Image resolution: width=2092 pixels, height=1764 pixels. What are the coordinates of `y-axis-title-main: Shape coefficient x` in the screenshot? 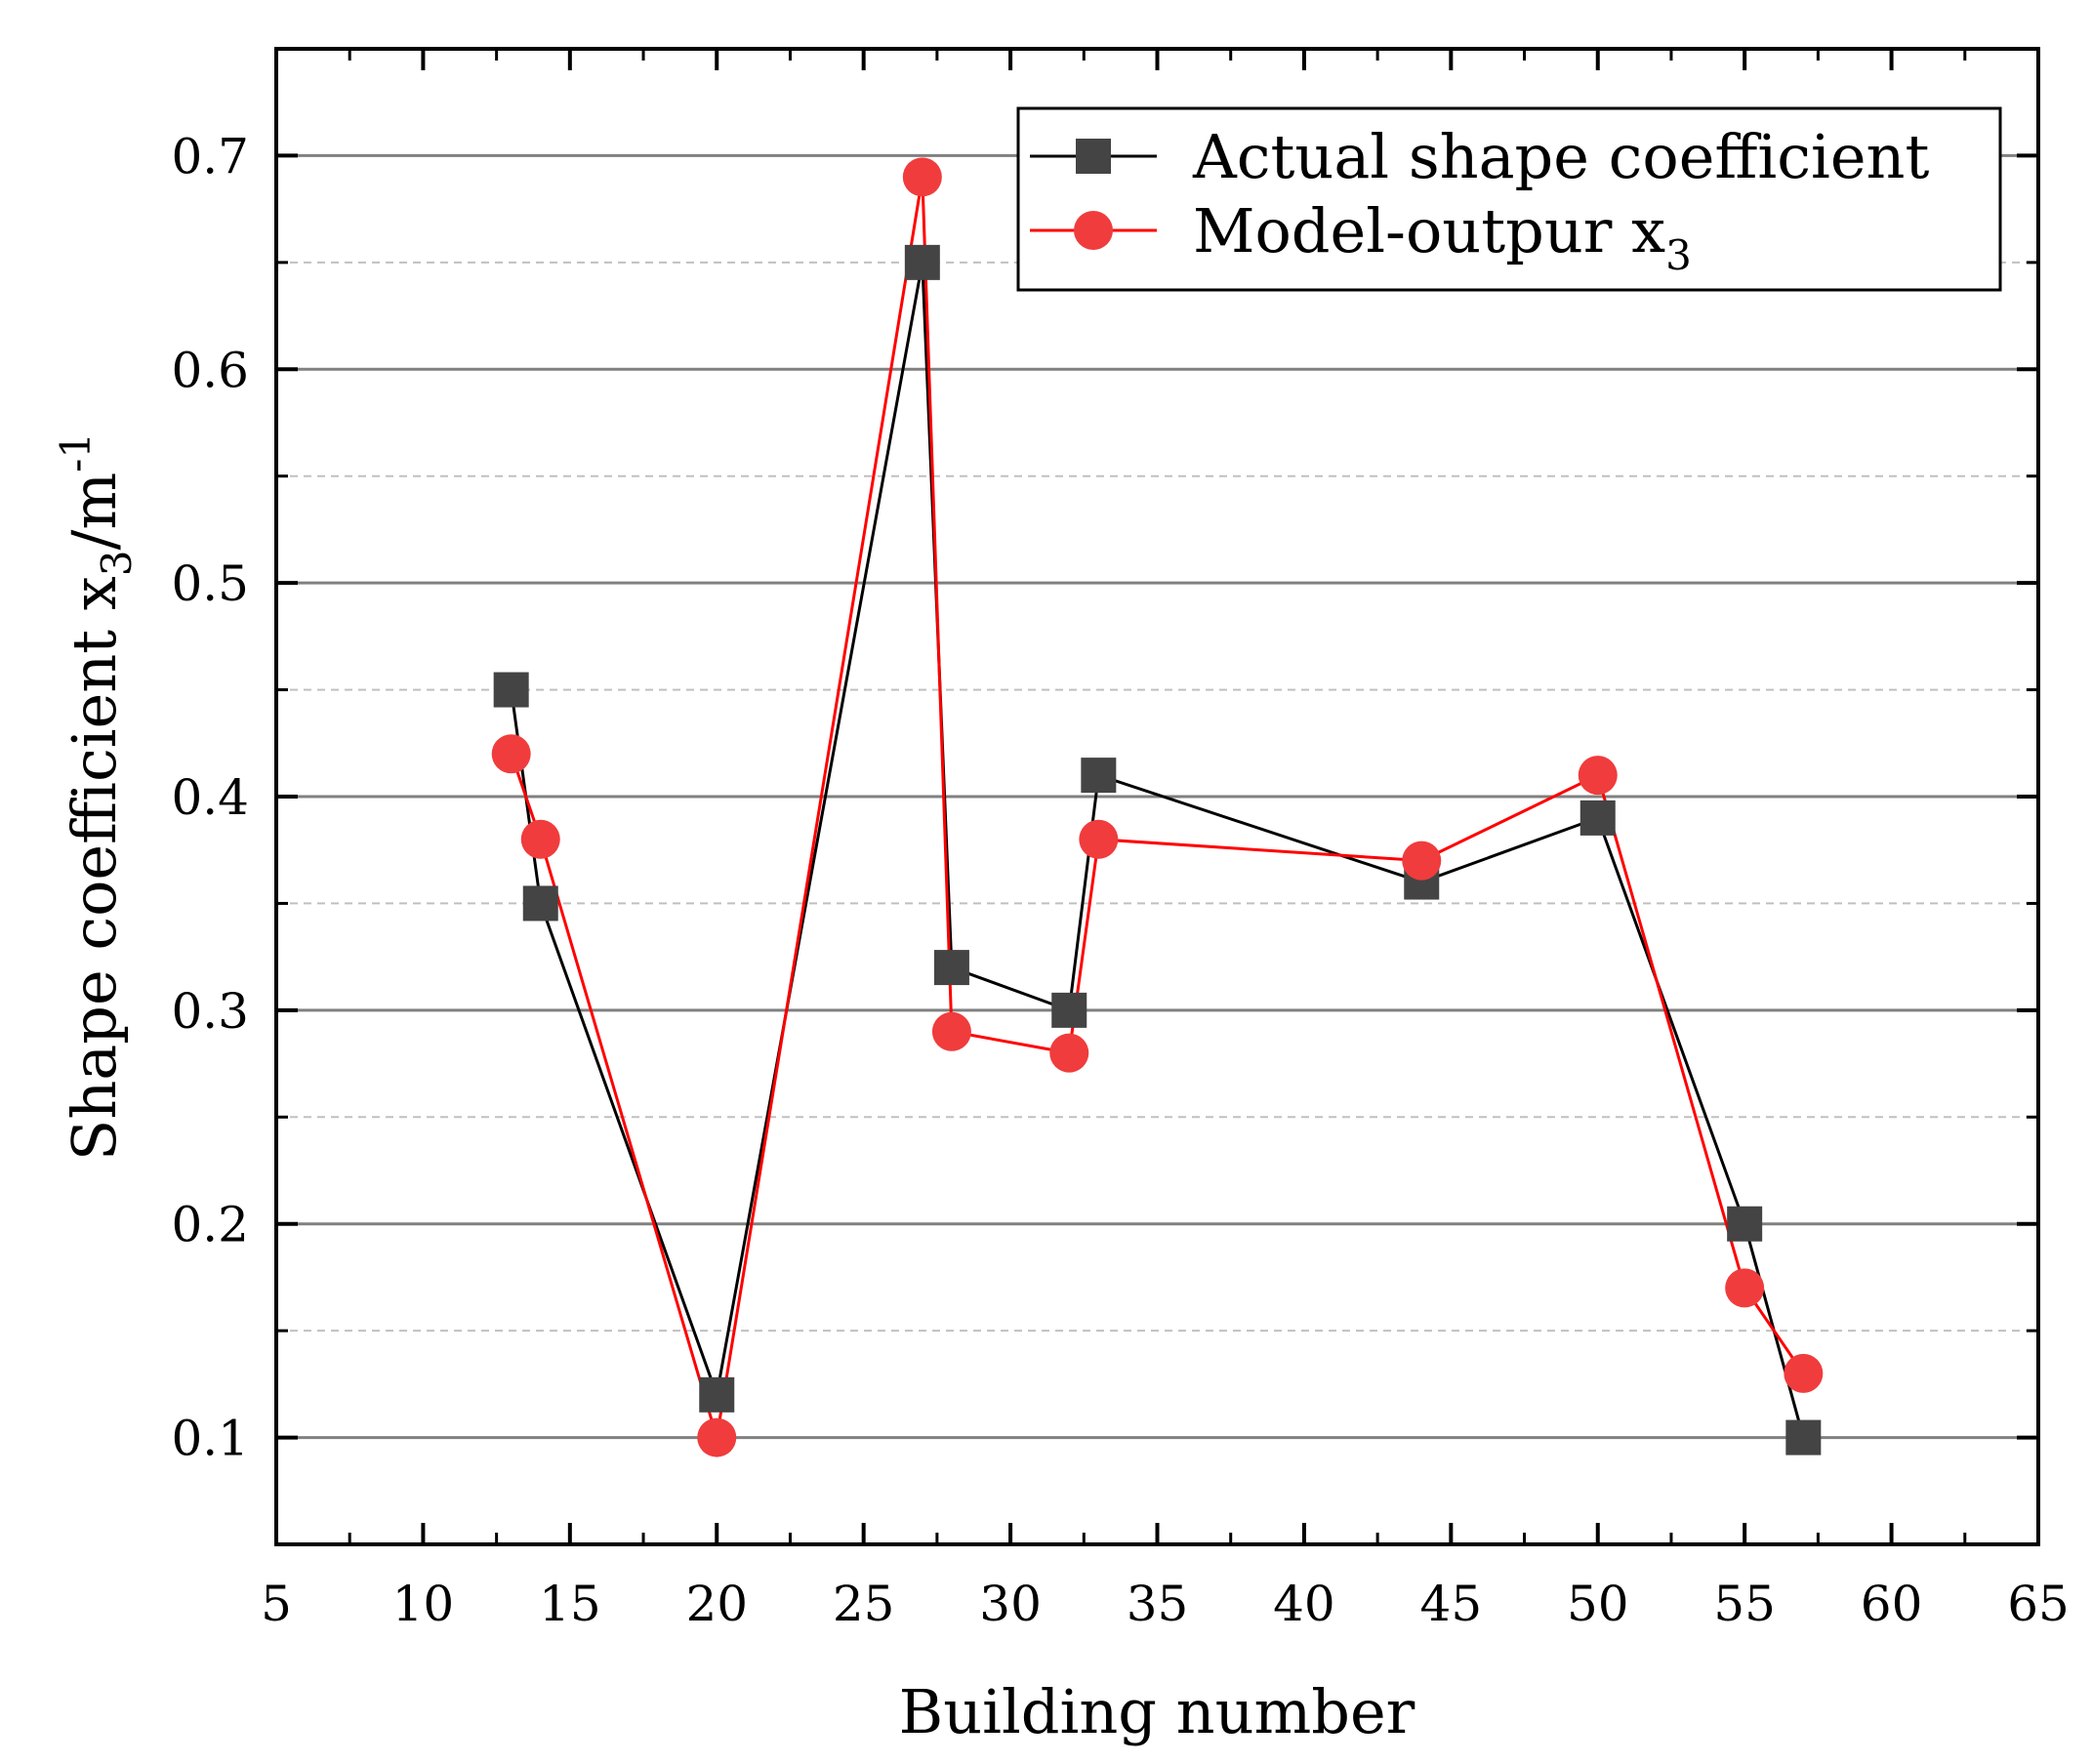 It's located at (94, 869).